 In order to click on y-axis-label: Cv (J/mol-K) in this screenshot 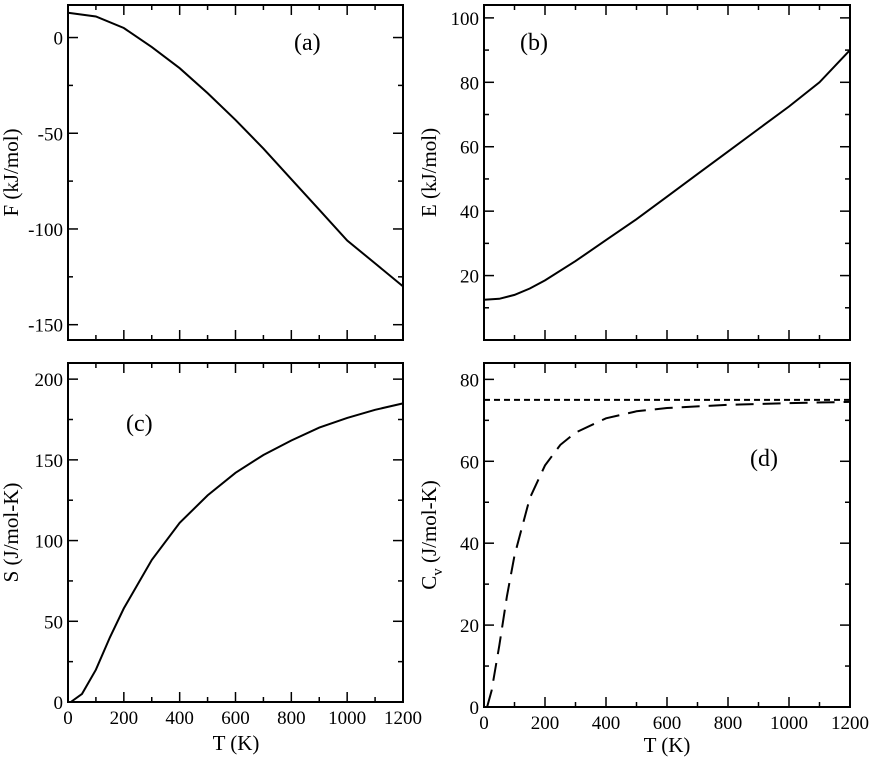, I will do `click(431, 535)`.